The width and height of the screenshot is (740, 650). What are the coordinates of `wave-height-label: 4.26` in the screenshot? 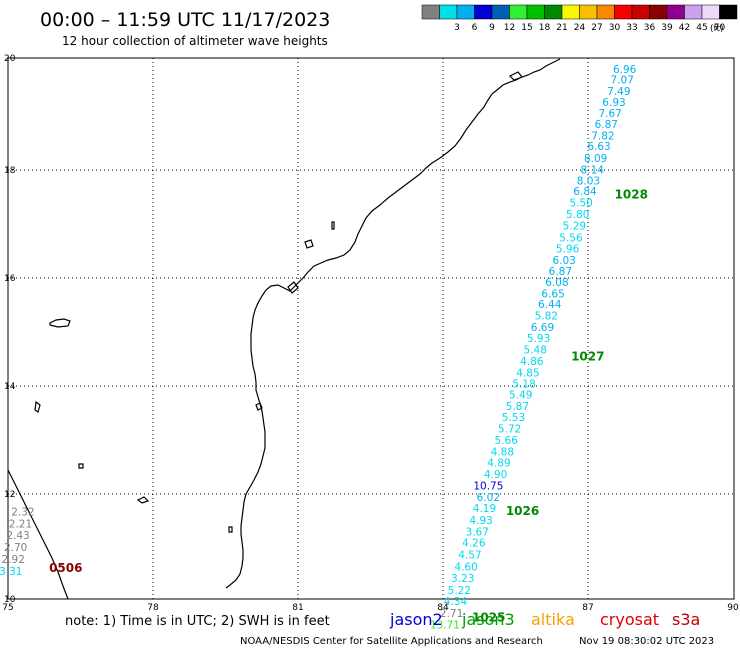 It's located at (474, 544).